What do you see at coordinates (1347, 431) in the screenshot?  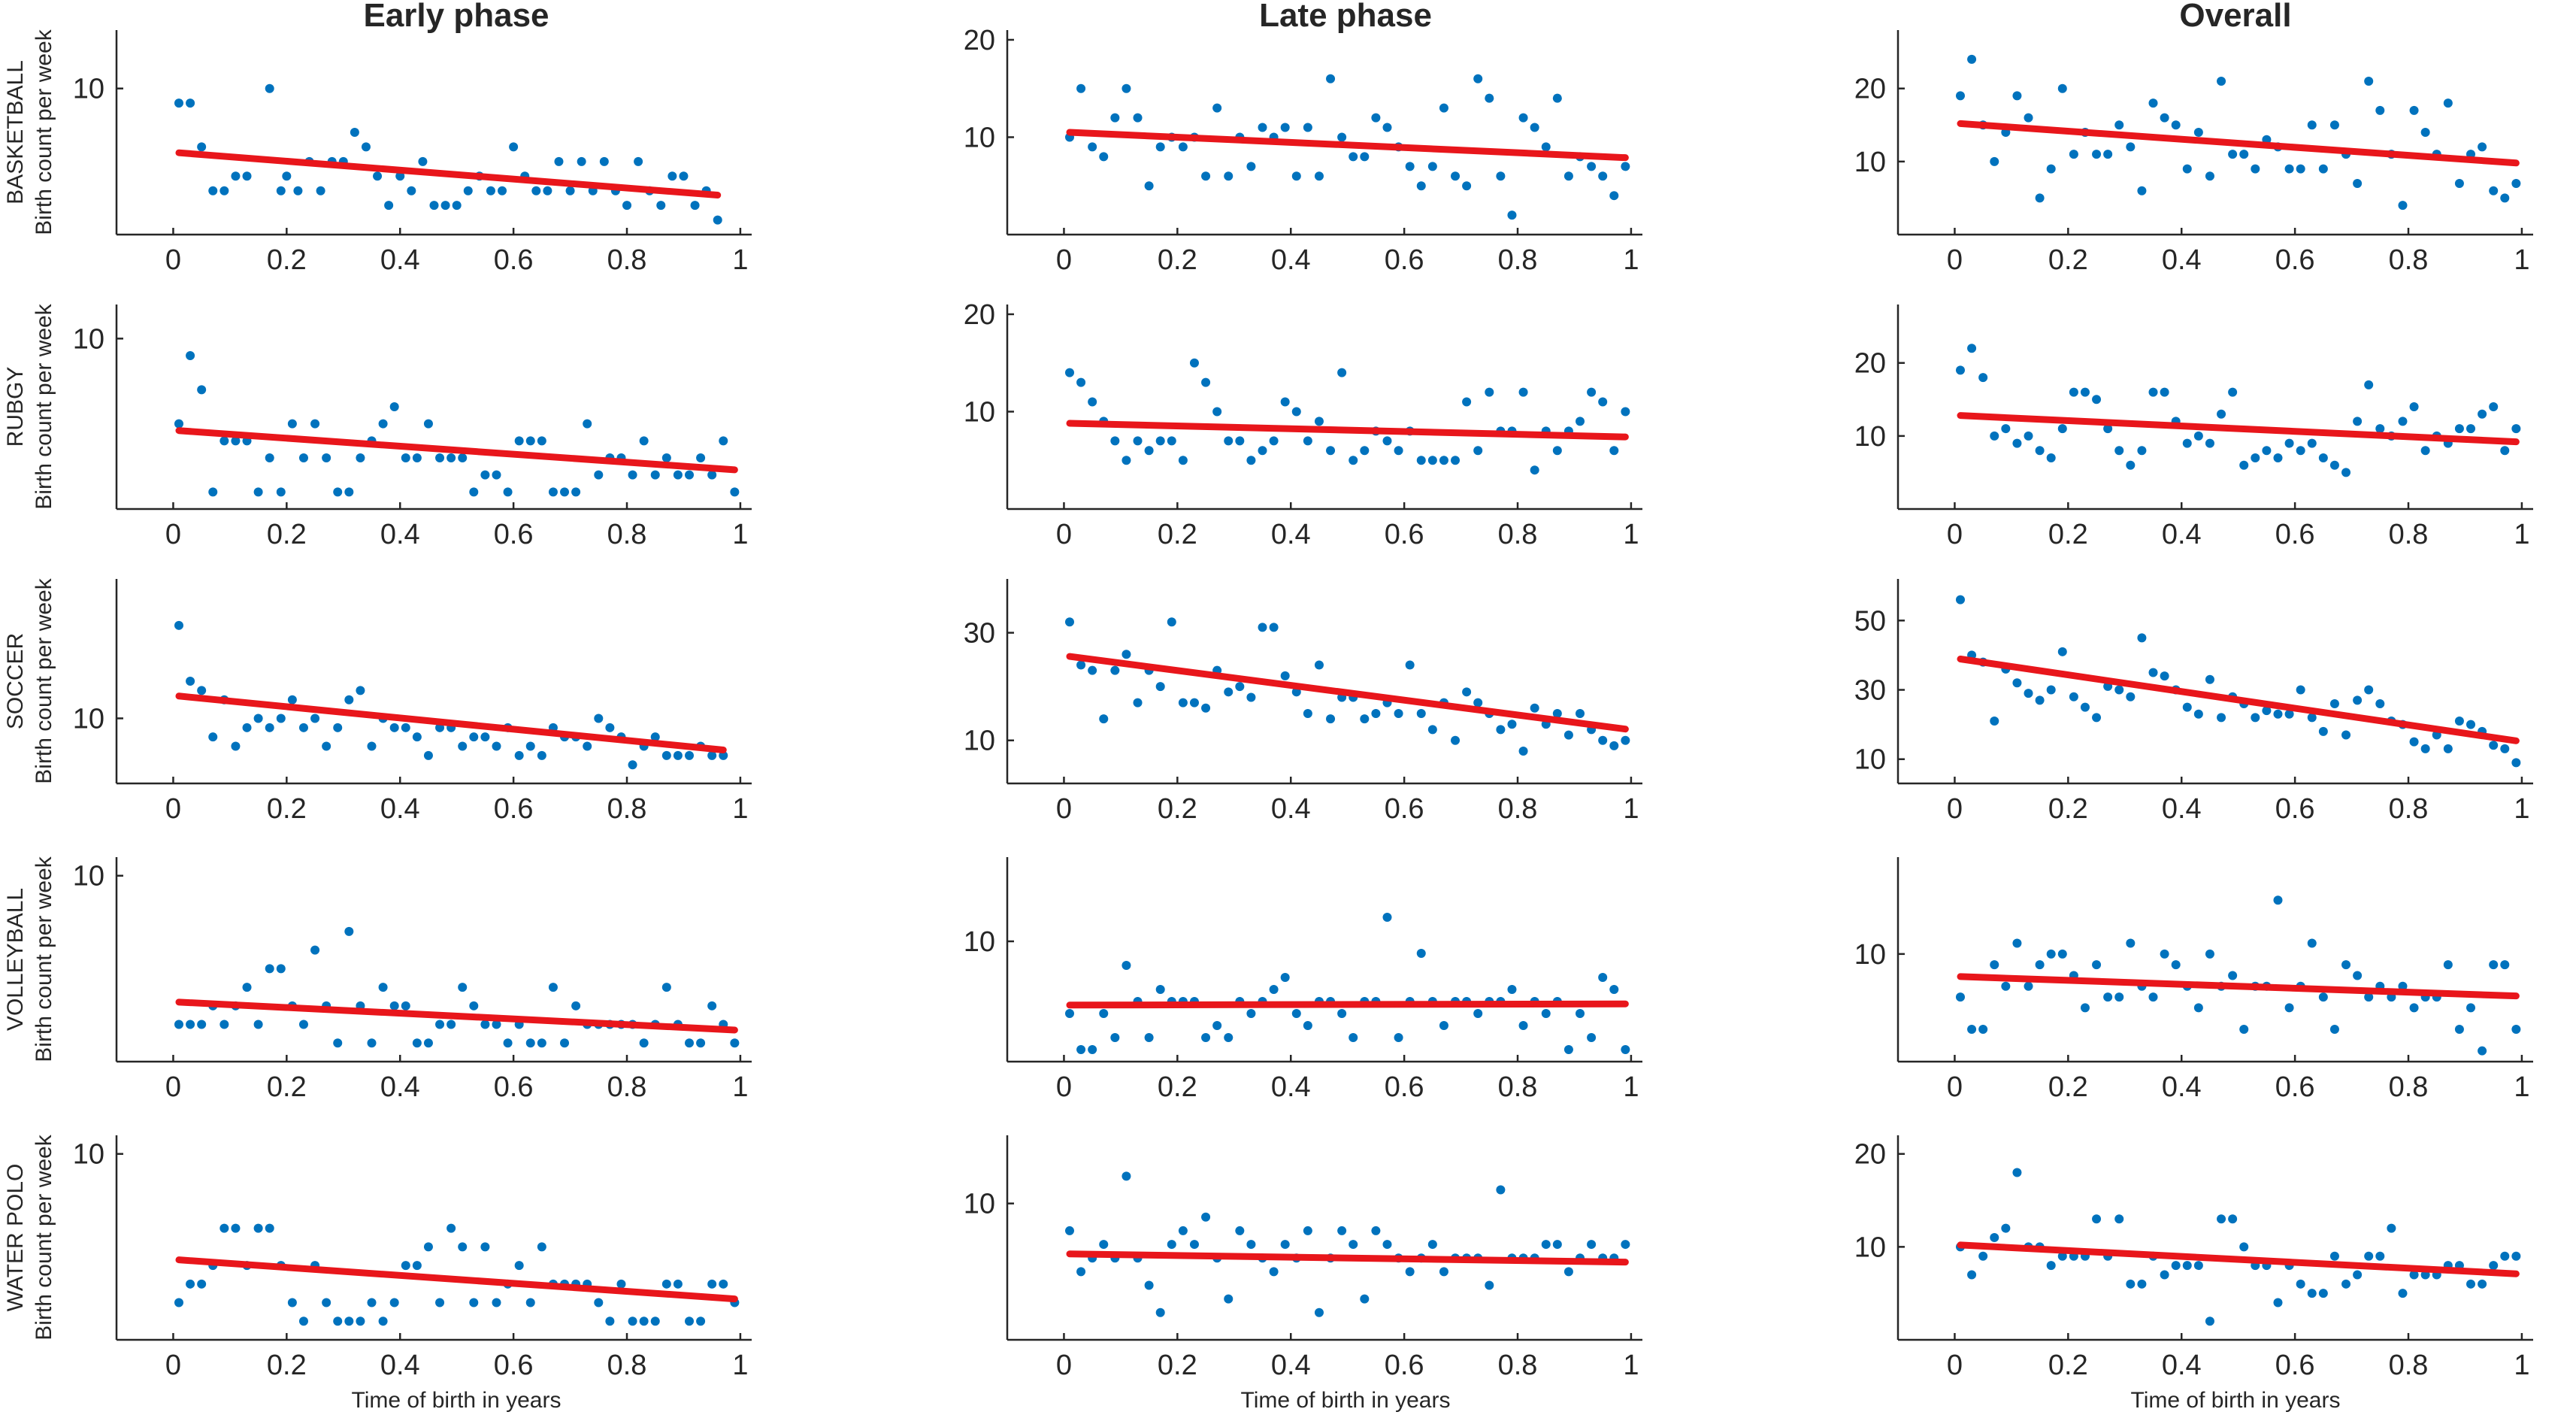 I see `fit-line` at bounding box center [1347, 431].